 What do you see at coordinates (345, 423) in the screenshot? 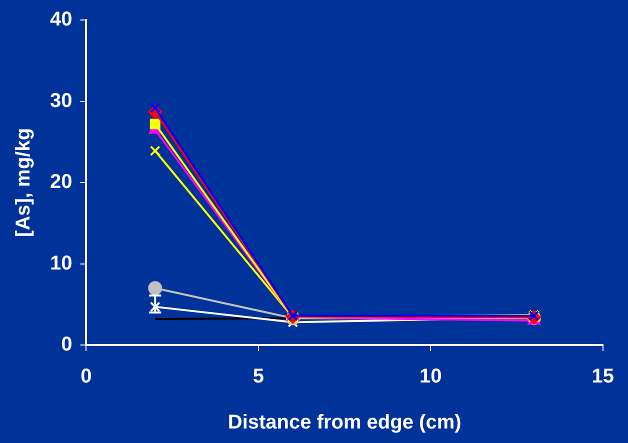
I see `x-axis-title: Distance from edge (cm)` at bounding box center [345, 423].